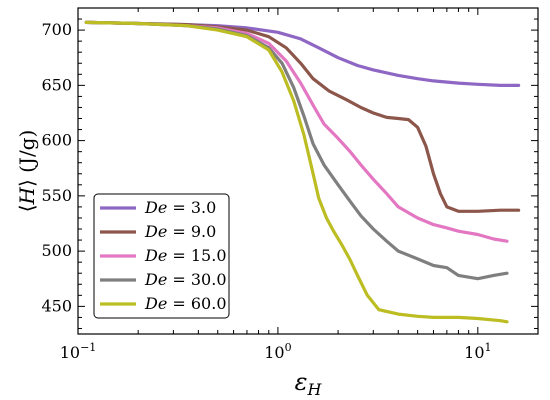  I want to click on y-tick-label: 650, so click(56, 84).